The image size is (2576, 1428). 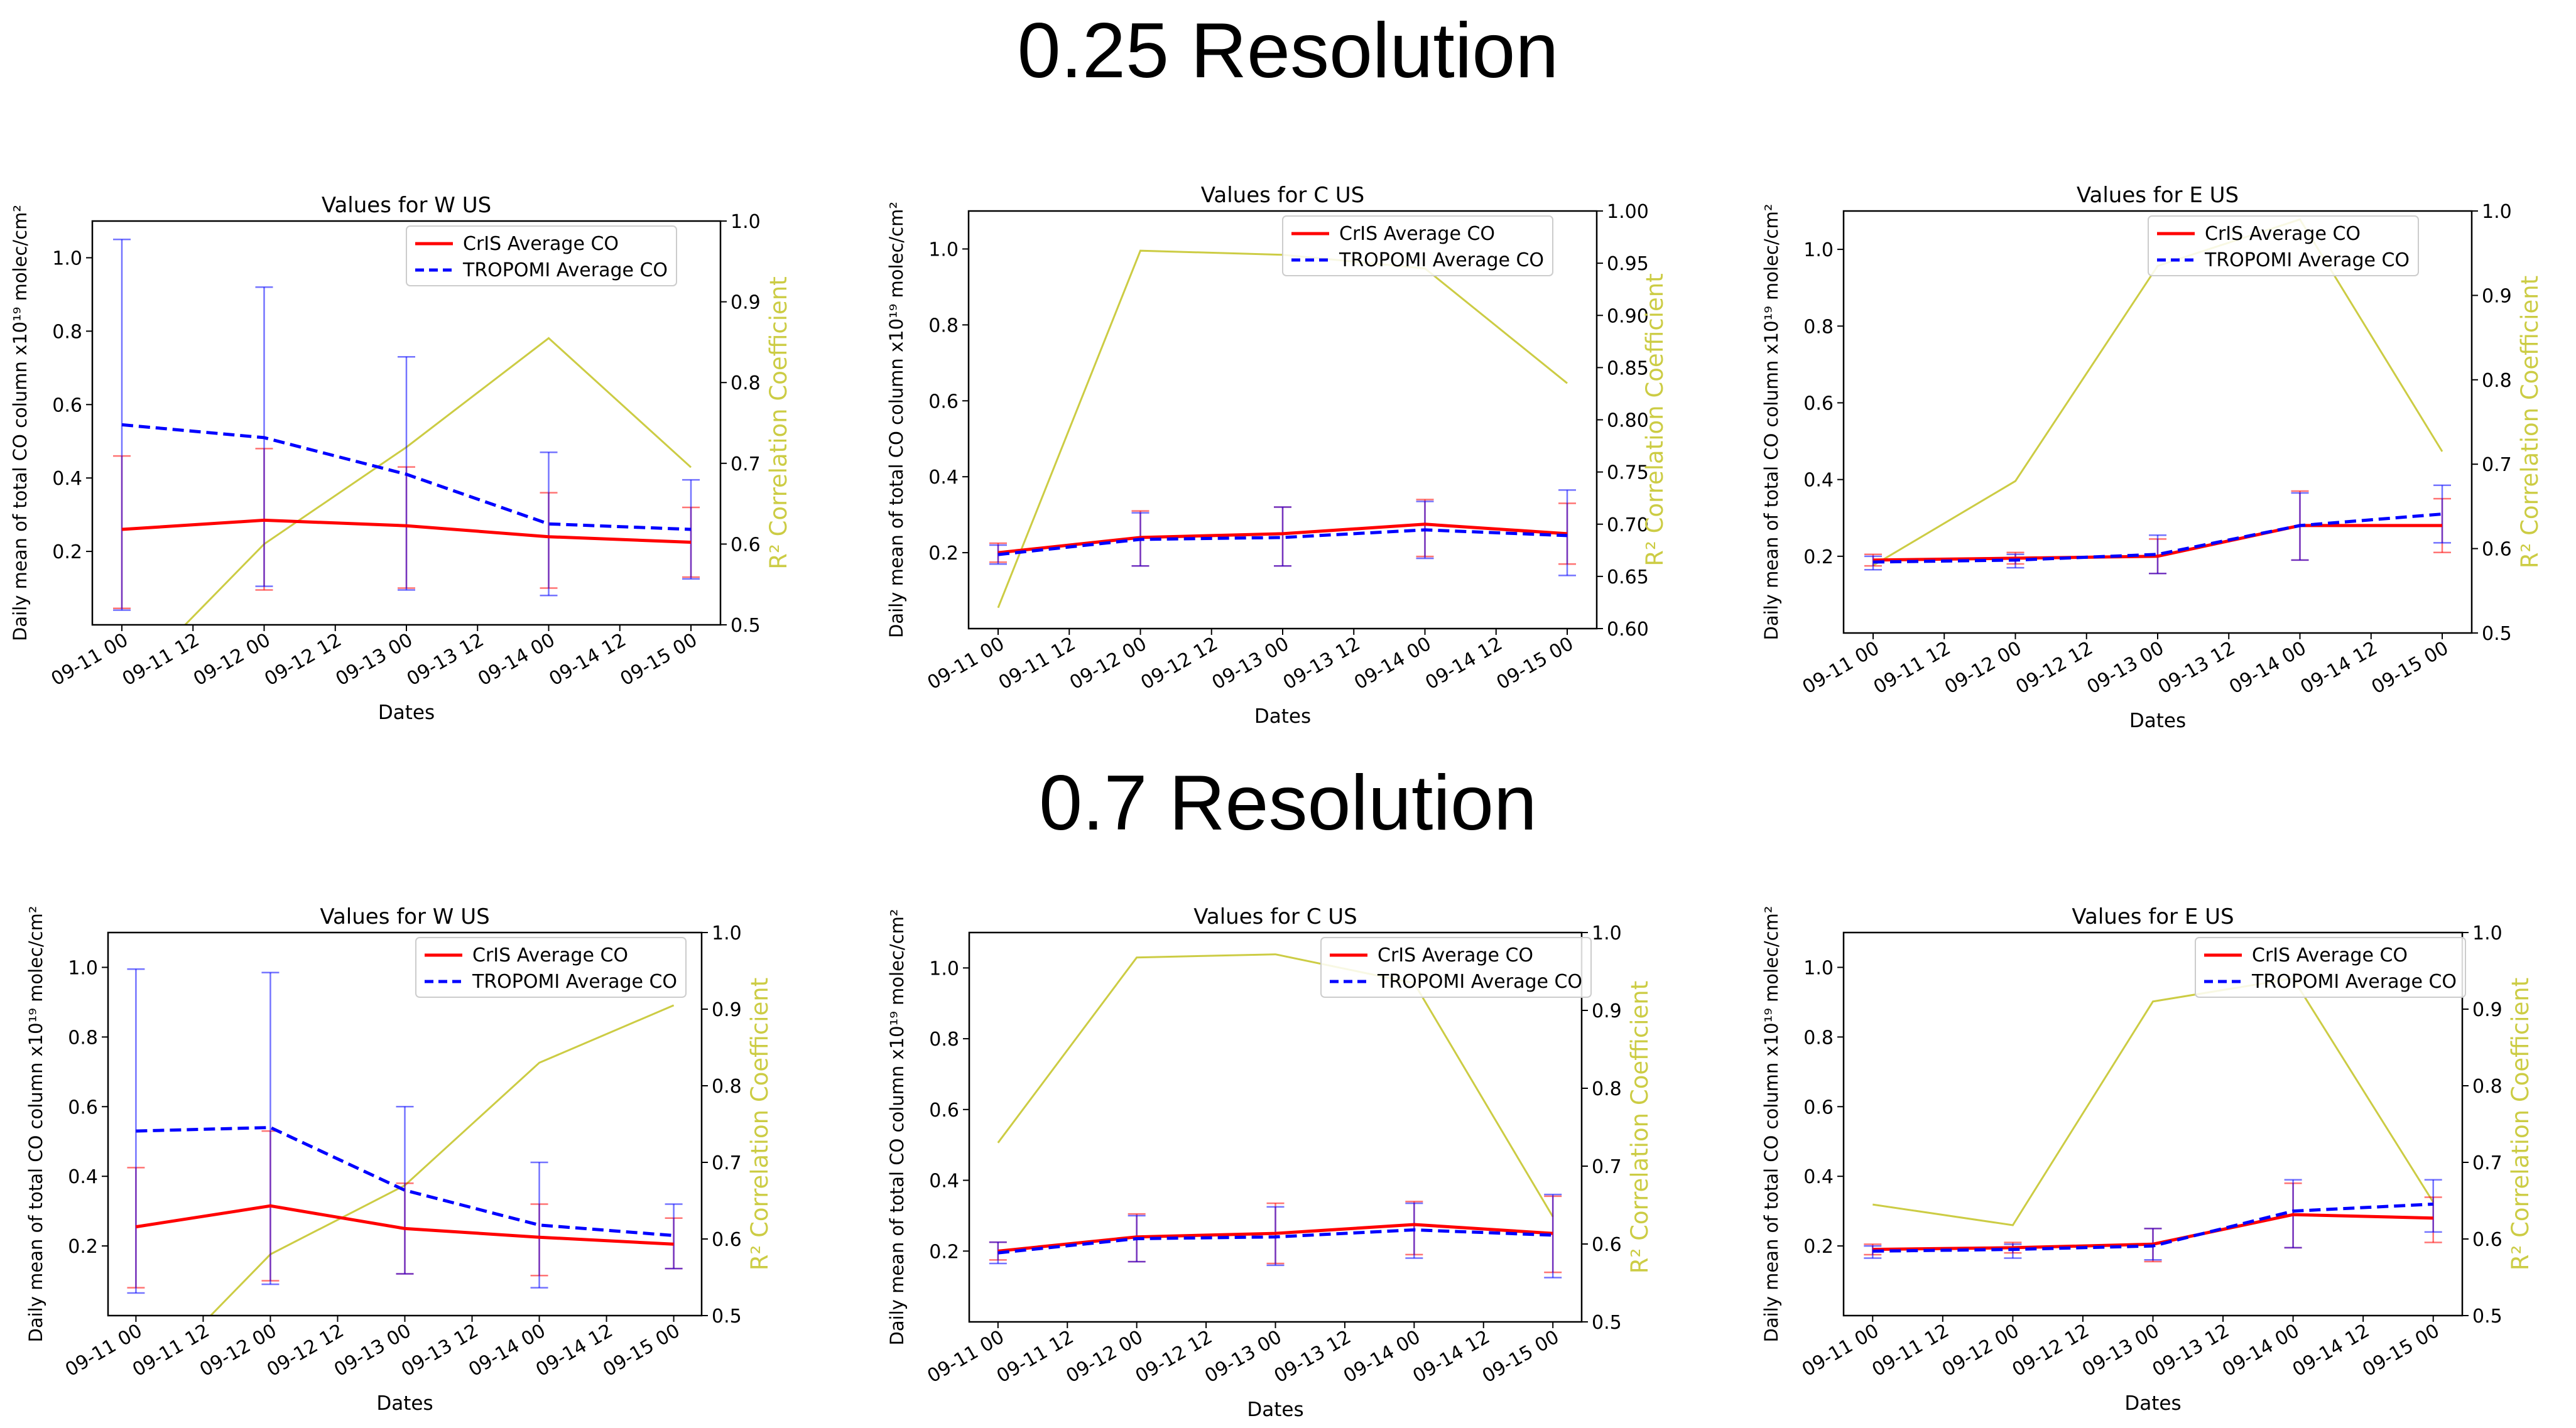 I want to click on y2-tick-label: 0.8, so click(x=2487, y=1087).